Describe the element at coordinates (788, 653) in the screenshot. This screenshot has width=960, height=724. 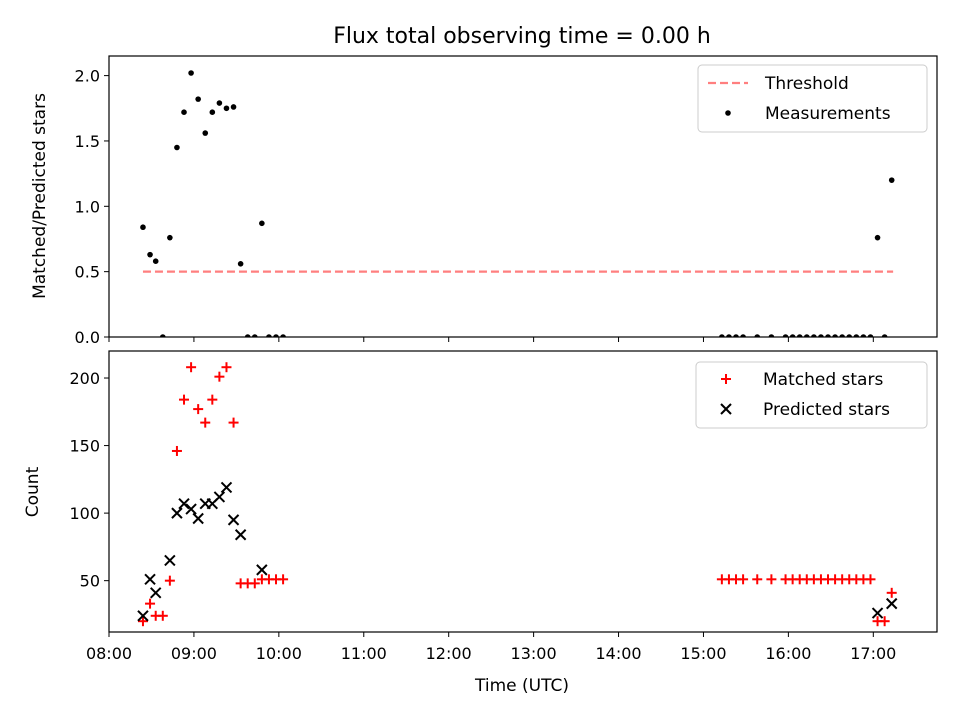
I see `xtick-label: 16:00` at that location.